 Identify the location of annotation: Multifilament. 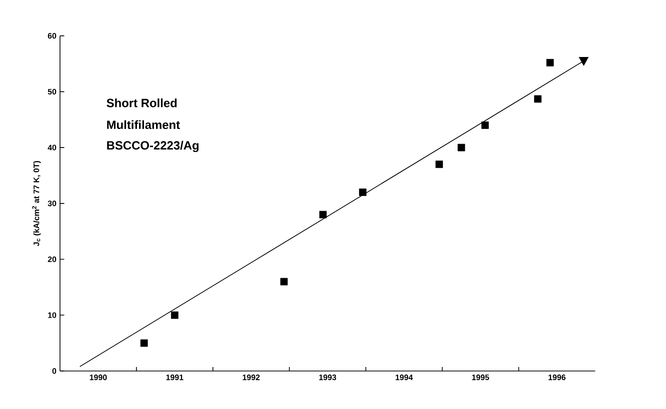
(143, 125).